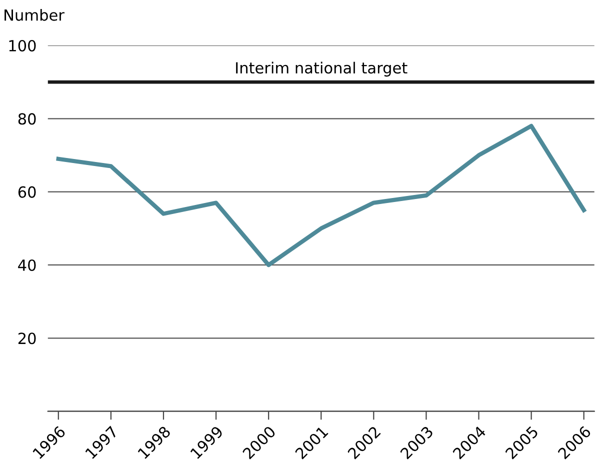  What do you see at coordinates (27, 338) in the screenshot?
I see `y-tick-label: 20` at bounding box center [27, 338].